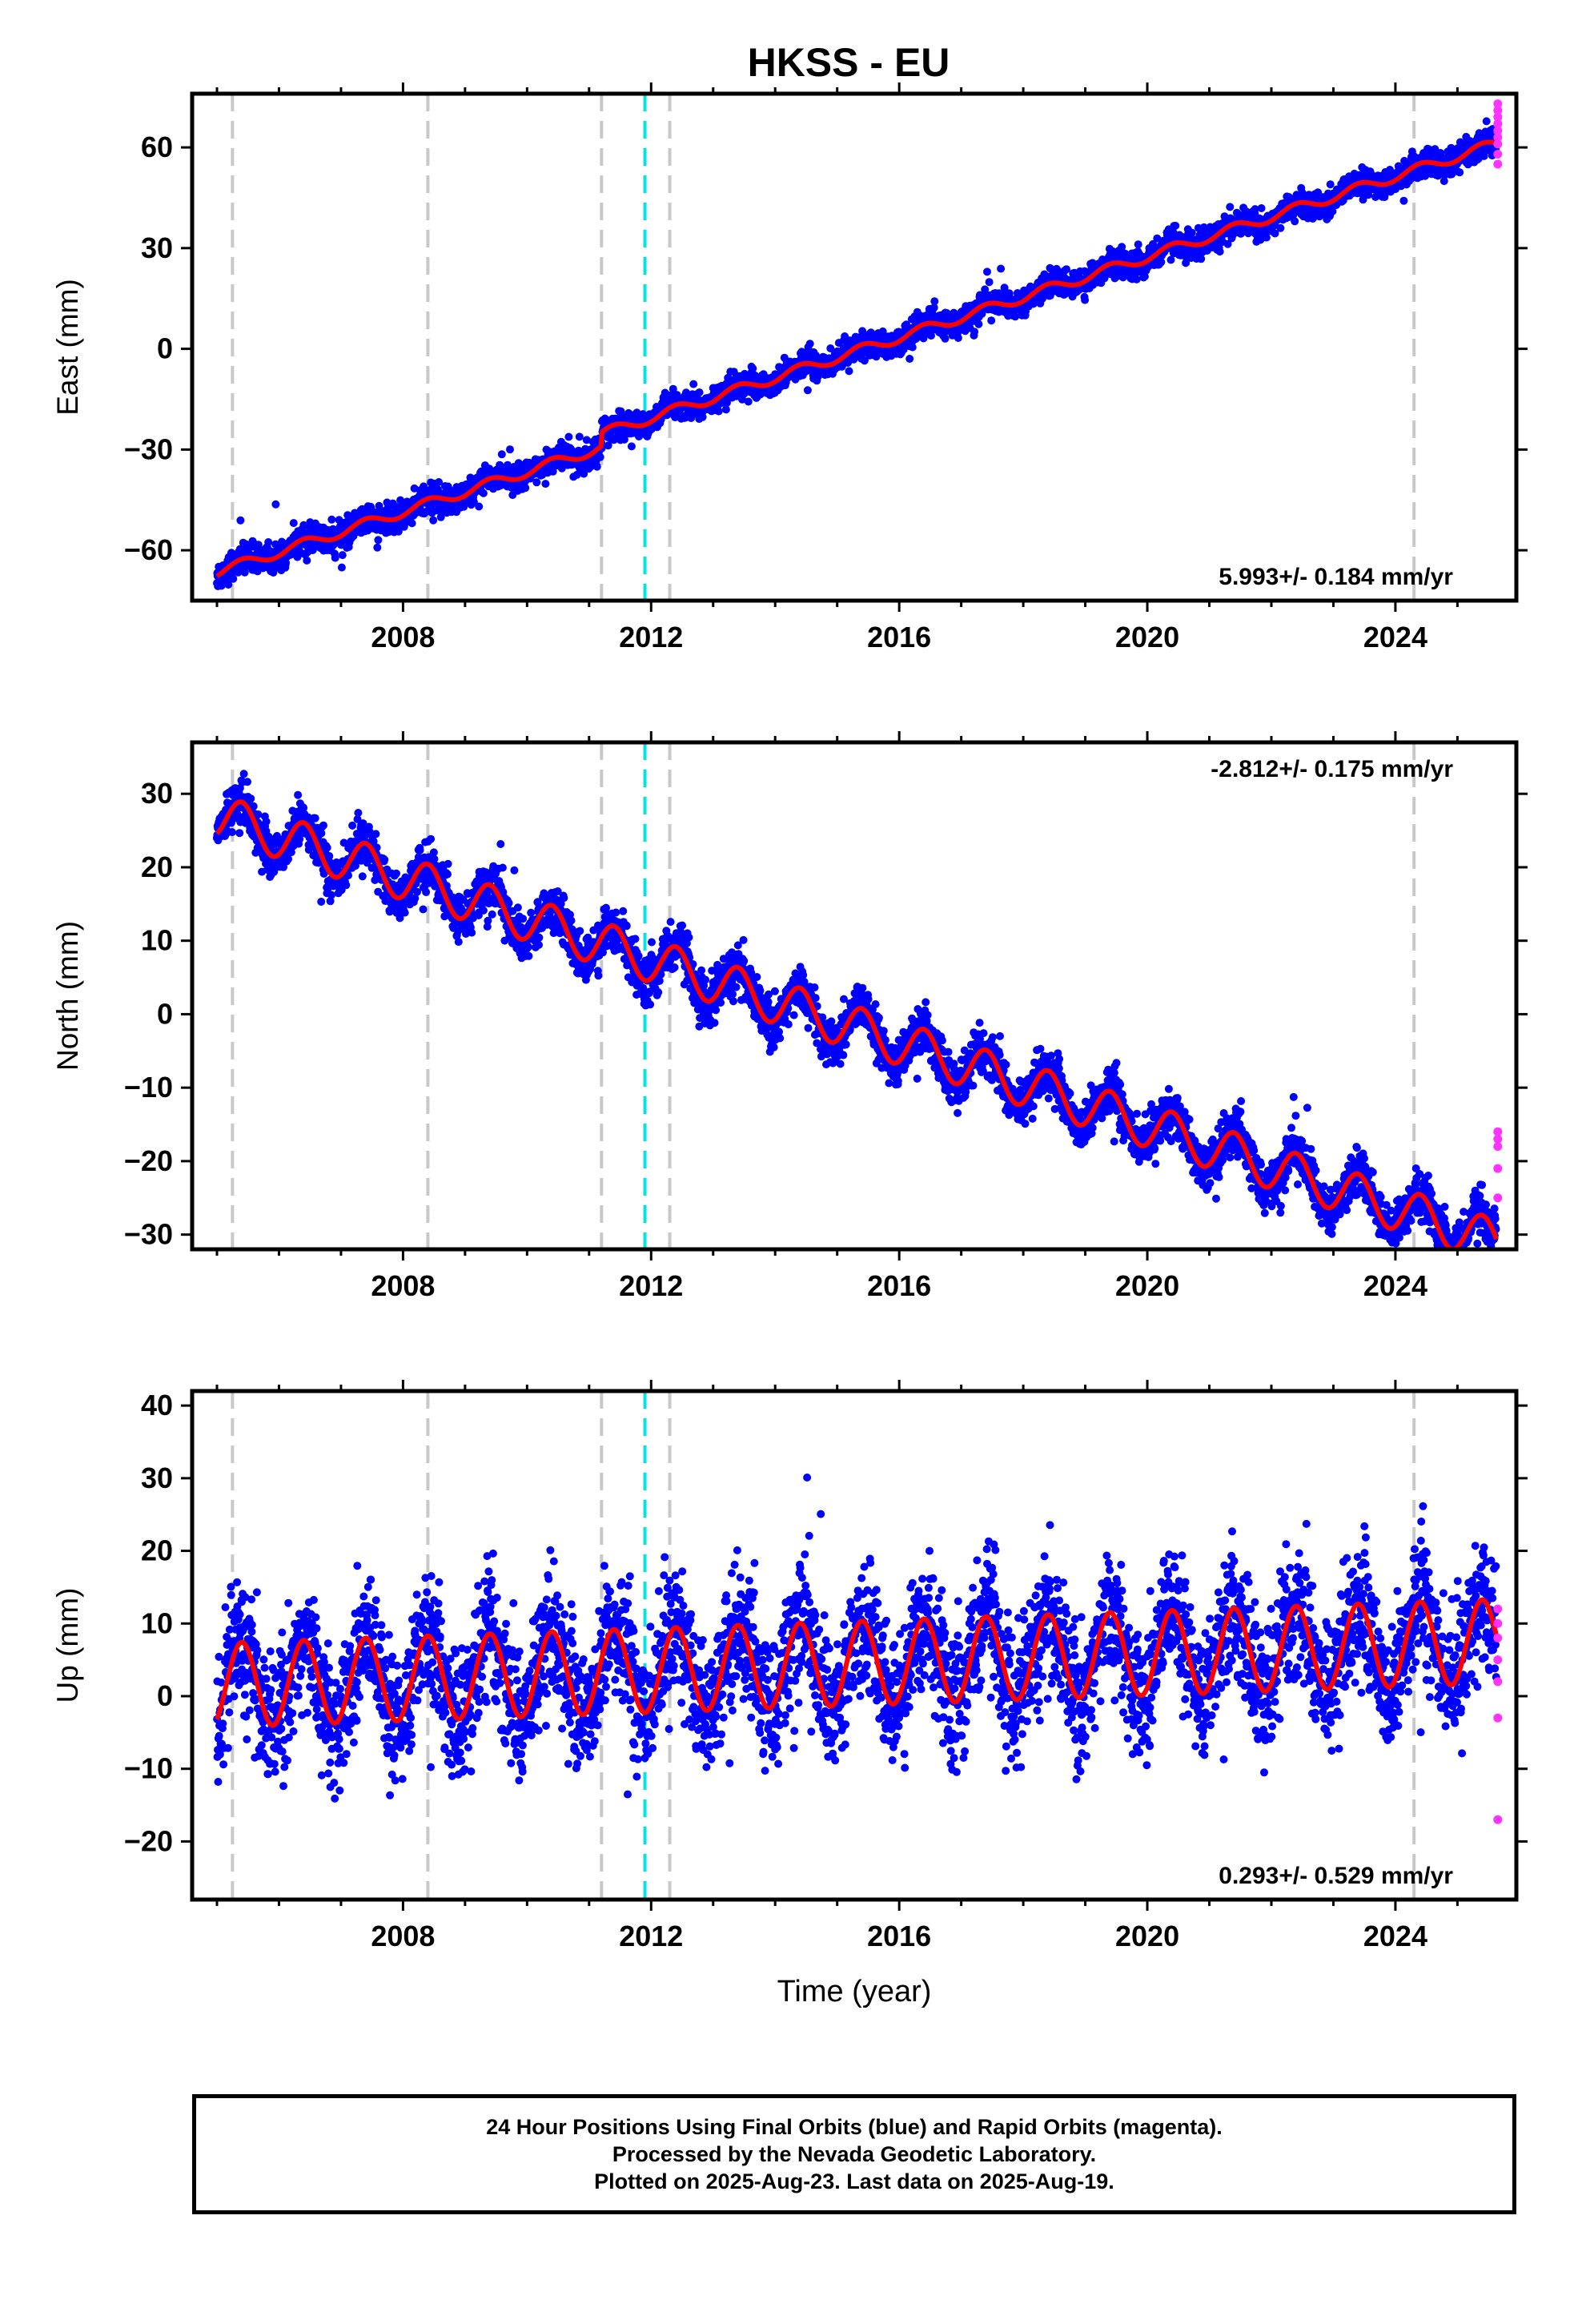 This screenshot has height=2324, width=1582. What do you see at coordinates (651, 637) in the screenshot?
I see `x-tick-label: 2012` at bounding box center [651, 637].